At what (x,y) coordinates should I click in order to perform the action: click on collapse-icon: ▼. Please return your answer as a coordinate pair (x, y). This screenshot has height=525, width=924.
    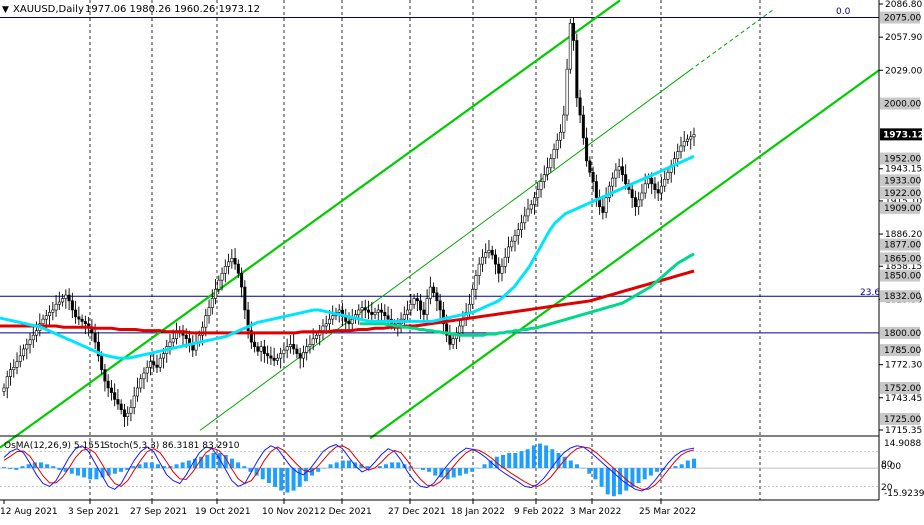
    Looking at the image, I should click on (5, 10).